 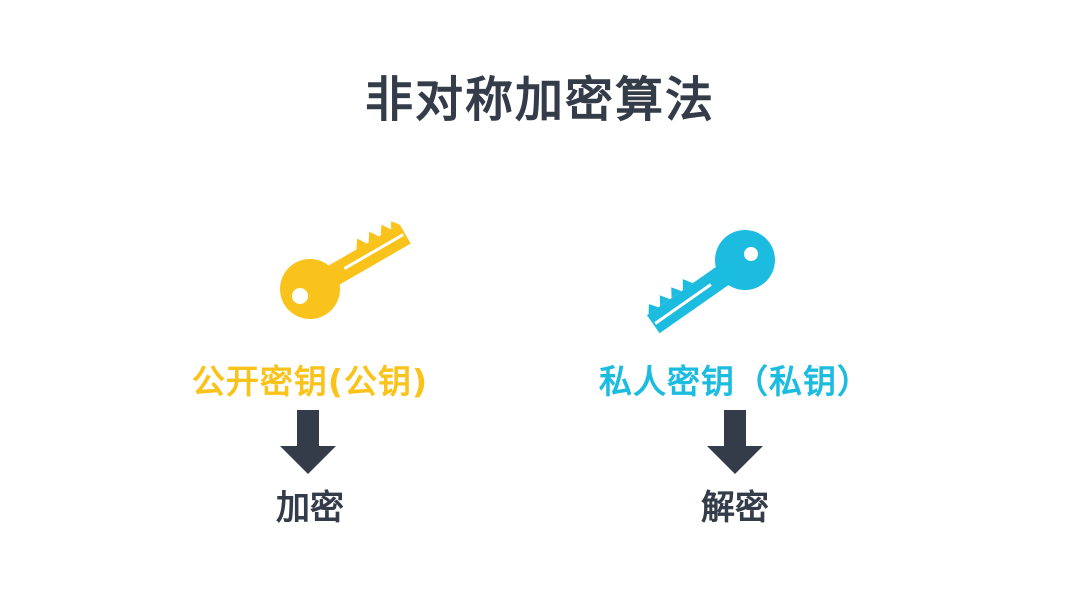 I want to click on public-key-label: 公开密钥(公钥), so click(x=310, y=381).